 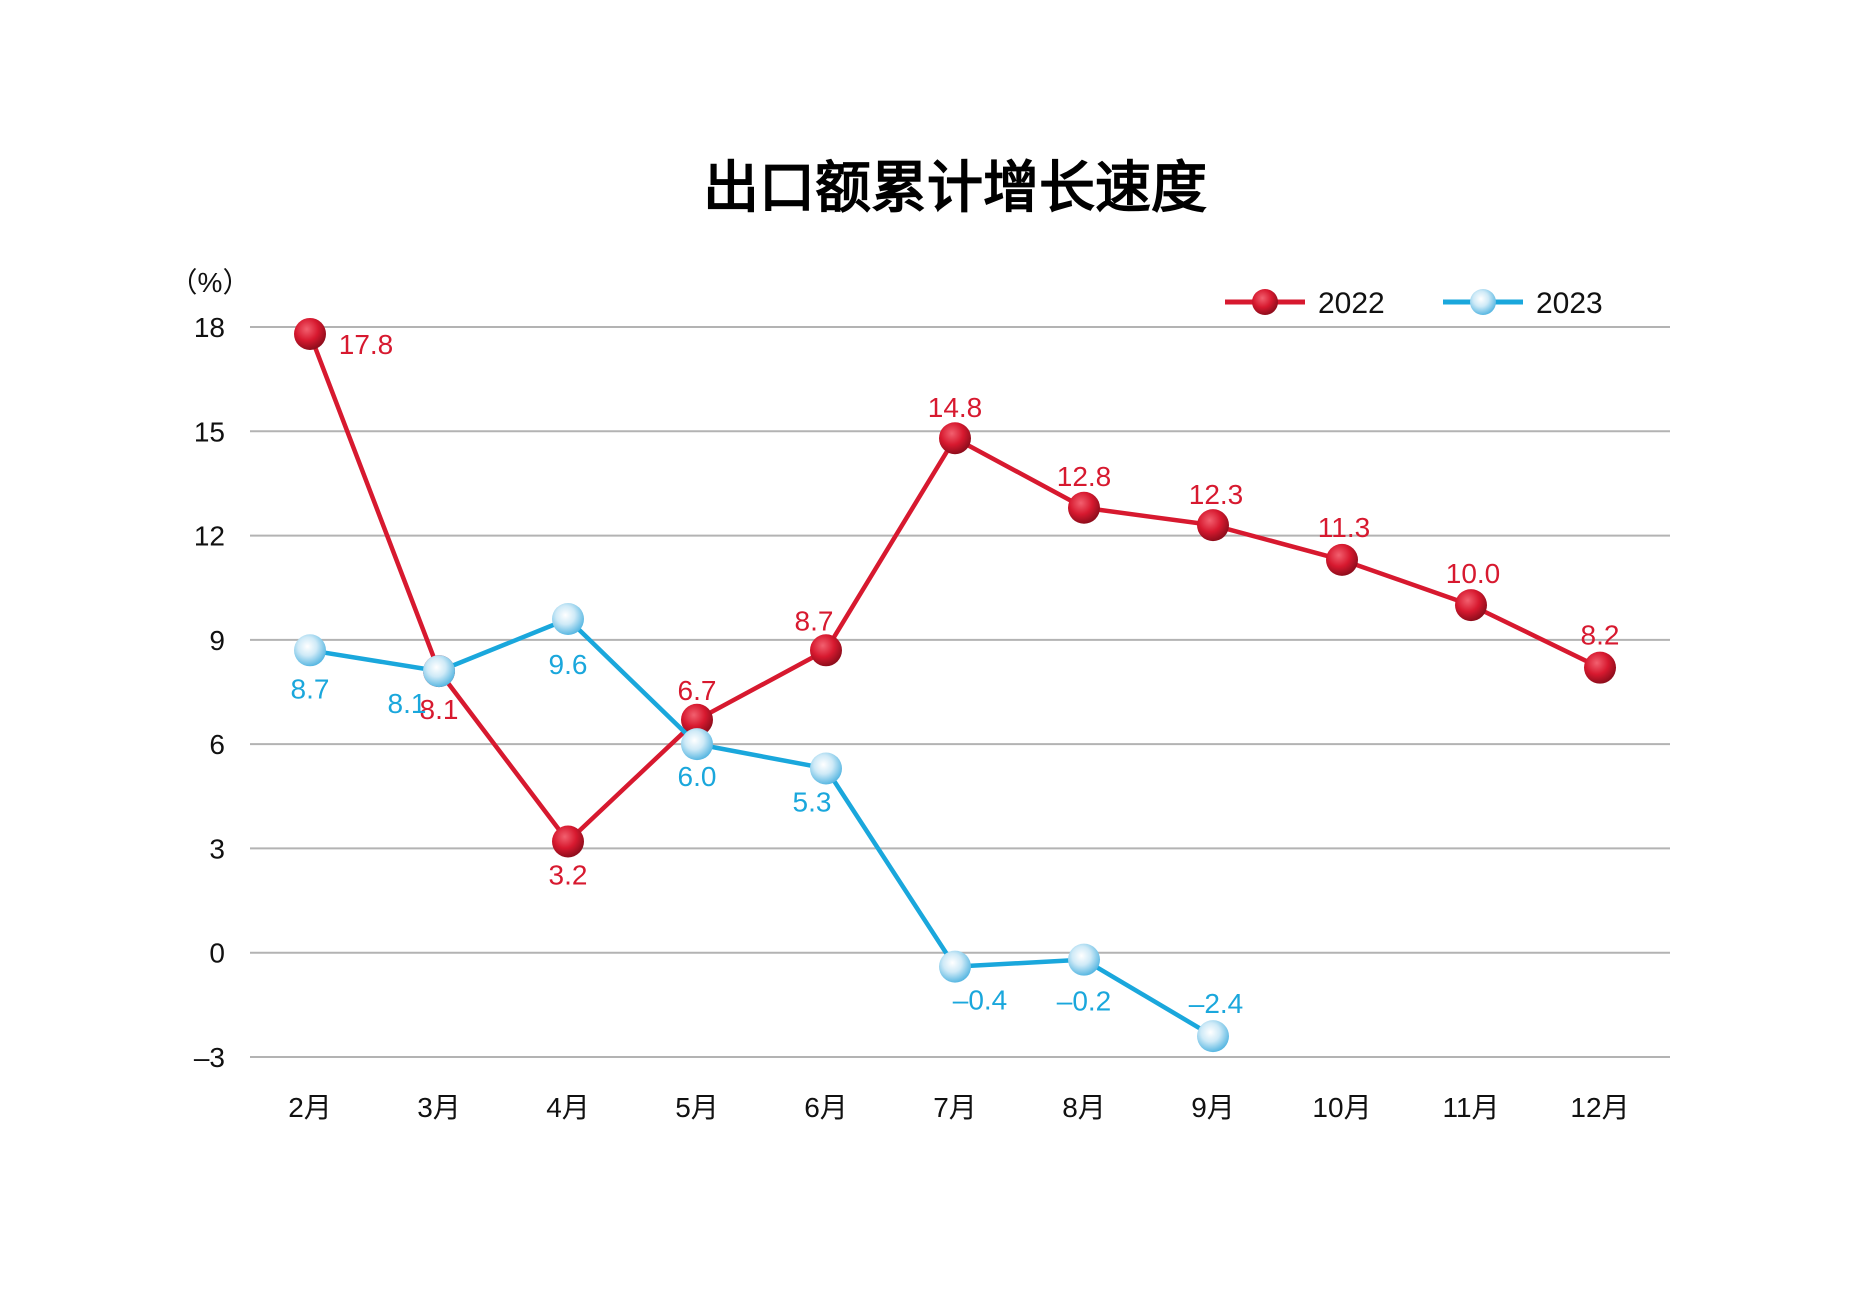 I want to click on x-tick-label: 5月, so click(x=697, y=1107).